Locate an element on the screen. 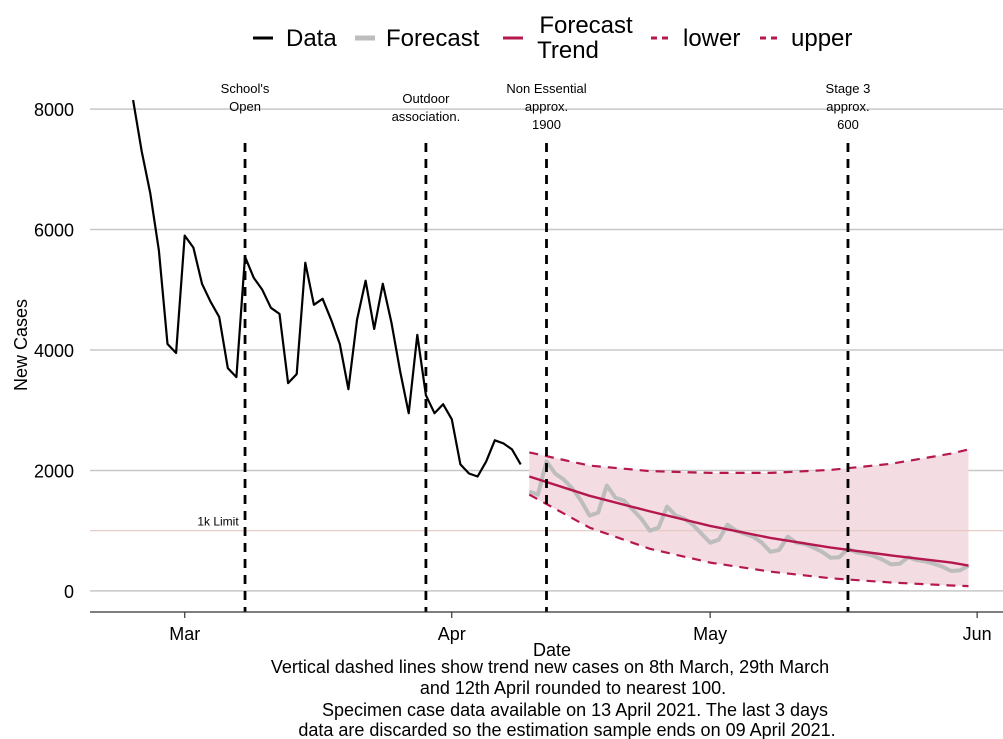 The image size is (1003, 739). series-upper is located at coordinates (749, 461).